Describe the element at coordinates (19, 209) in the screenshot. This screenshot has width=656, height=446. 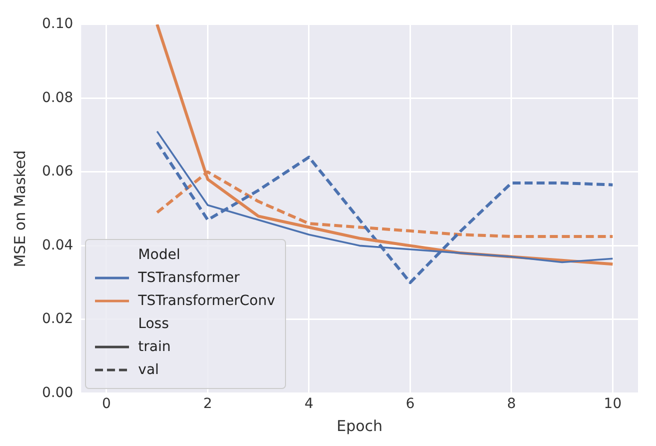
I see `y-axis-title: MSE on Masked` at that location.